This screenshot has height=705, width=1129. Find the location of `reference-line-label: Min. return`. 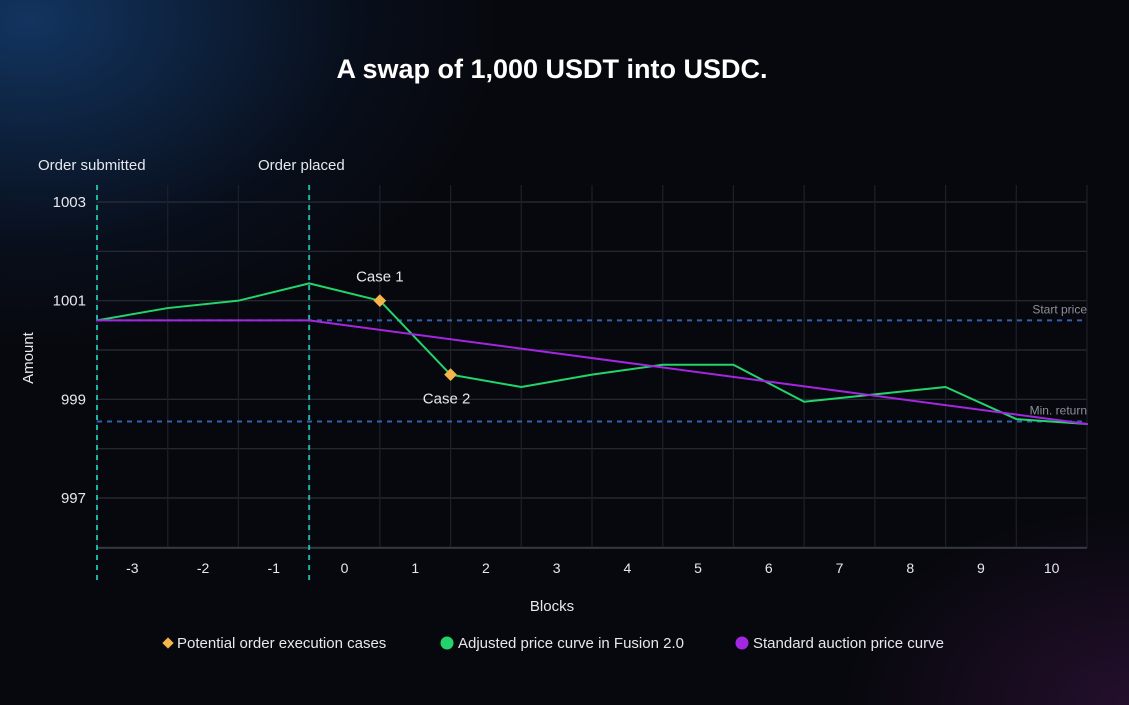

reference-line-label: Min. return is located at coordinates (1058, 411).